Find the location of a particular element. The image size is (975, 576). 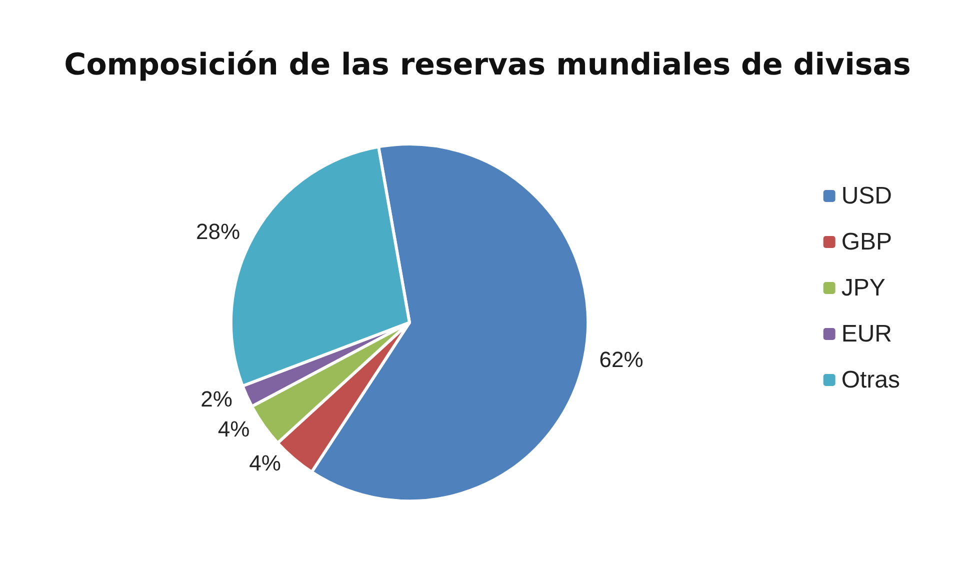

legend-label: USD is located at coordinates (866, 196).